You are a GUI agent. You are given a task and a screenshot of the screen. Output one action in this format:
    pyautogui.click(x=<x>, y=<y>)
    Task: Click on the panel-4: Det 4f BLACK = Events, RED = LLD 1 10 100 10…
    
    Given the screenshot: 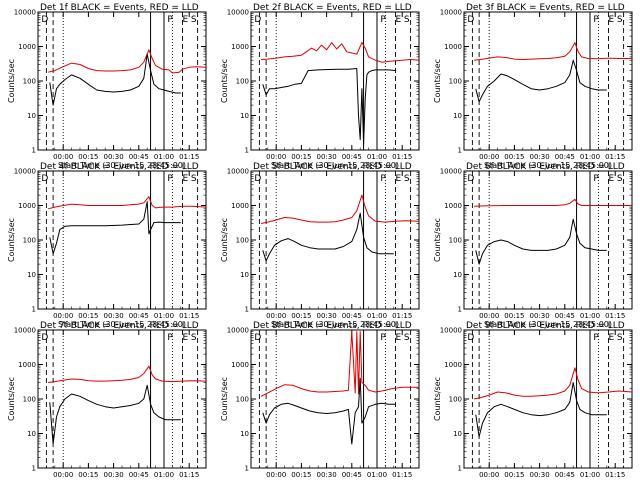 What is the action you would take?
    pyautogui.click(x=107, y=245)
    